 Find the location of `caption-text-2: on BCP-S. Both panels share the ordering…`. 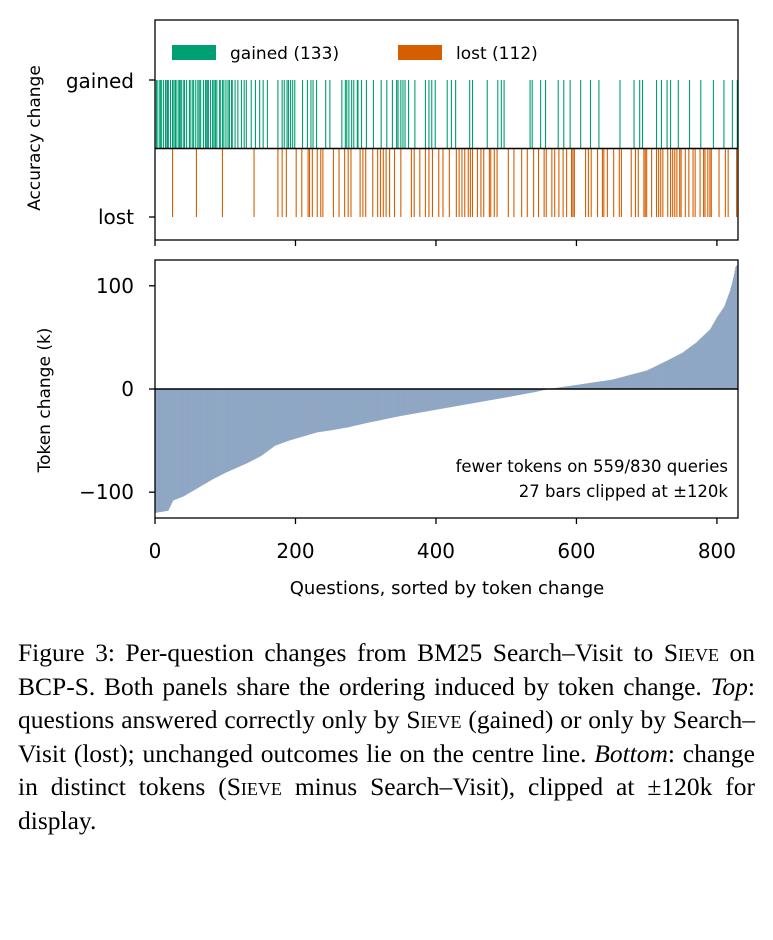

caption-text-2: on BCP-S. Both panels share the ordering… is located at coordinates (387, 669).